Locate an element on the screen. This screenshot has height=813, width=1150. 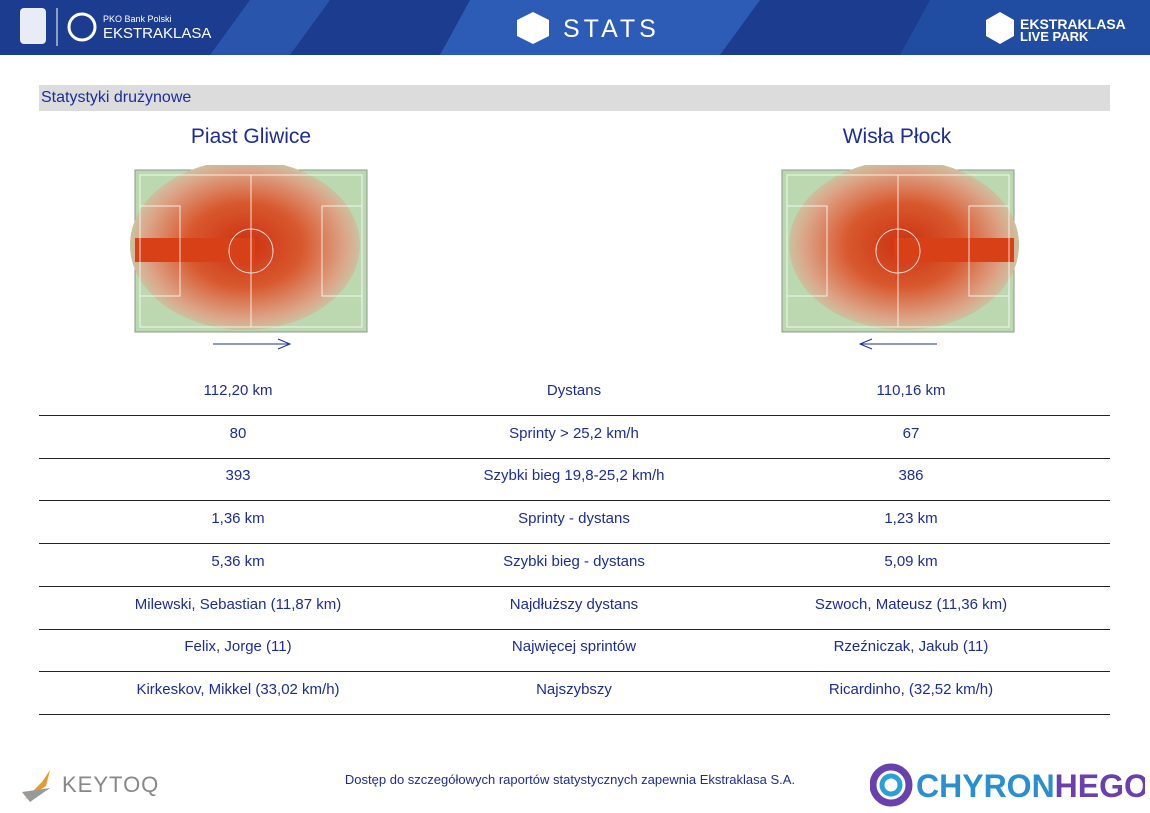
metric-value: 5,36 km is located at coordinates (238, 561).